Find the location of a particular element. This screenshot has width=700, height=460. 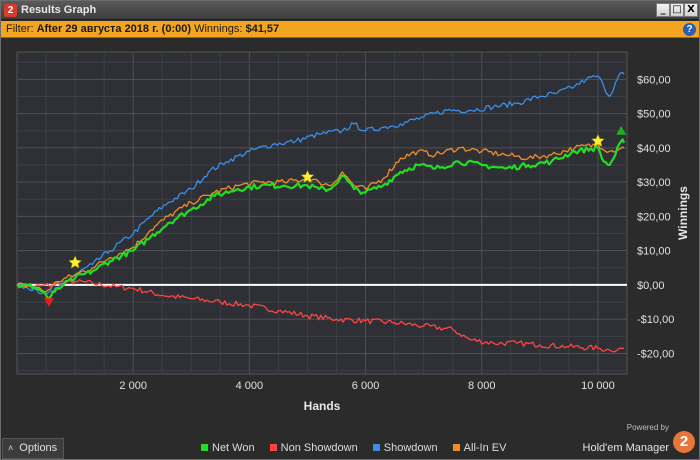

winnings-label: Winnings: is located at coordinates (218, 29).